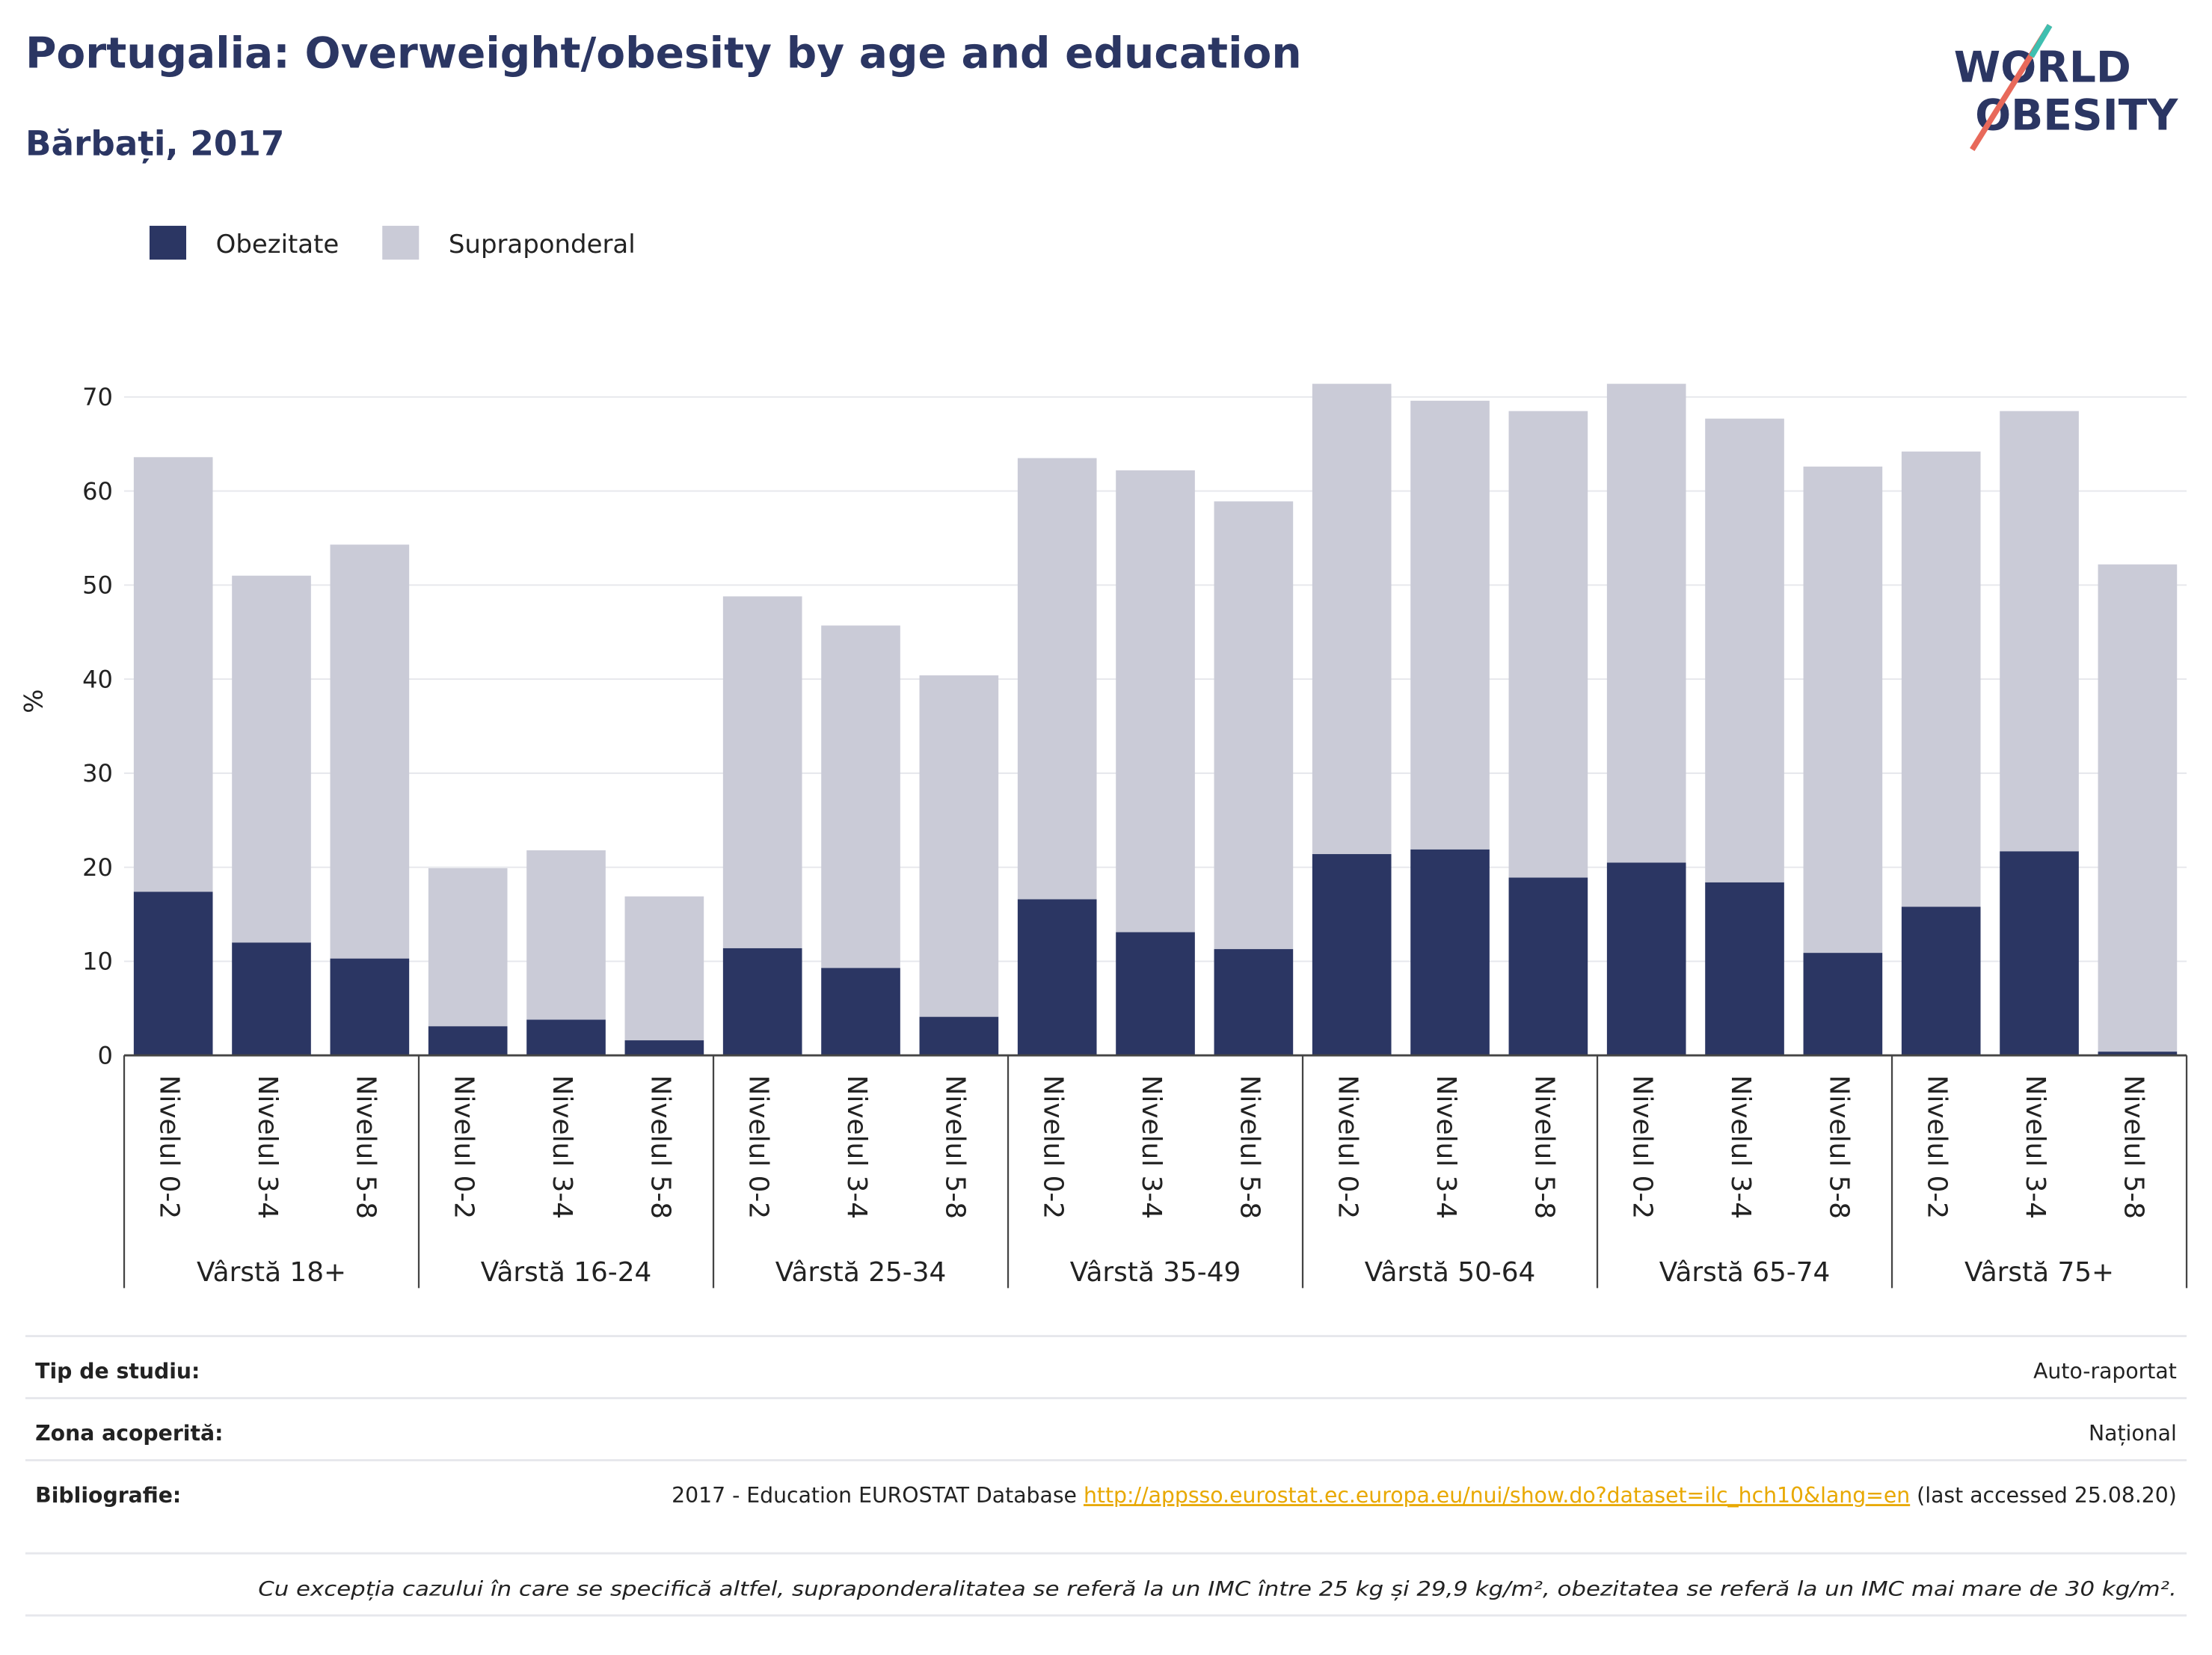  Describe the element at coordinates (97, 679) in the screenshot. I see `y-tick-label: 40` at that location.